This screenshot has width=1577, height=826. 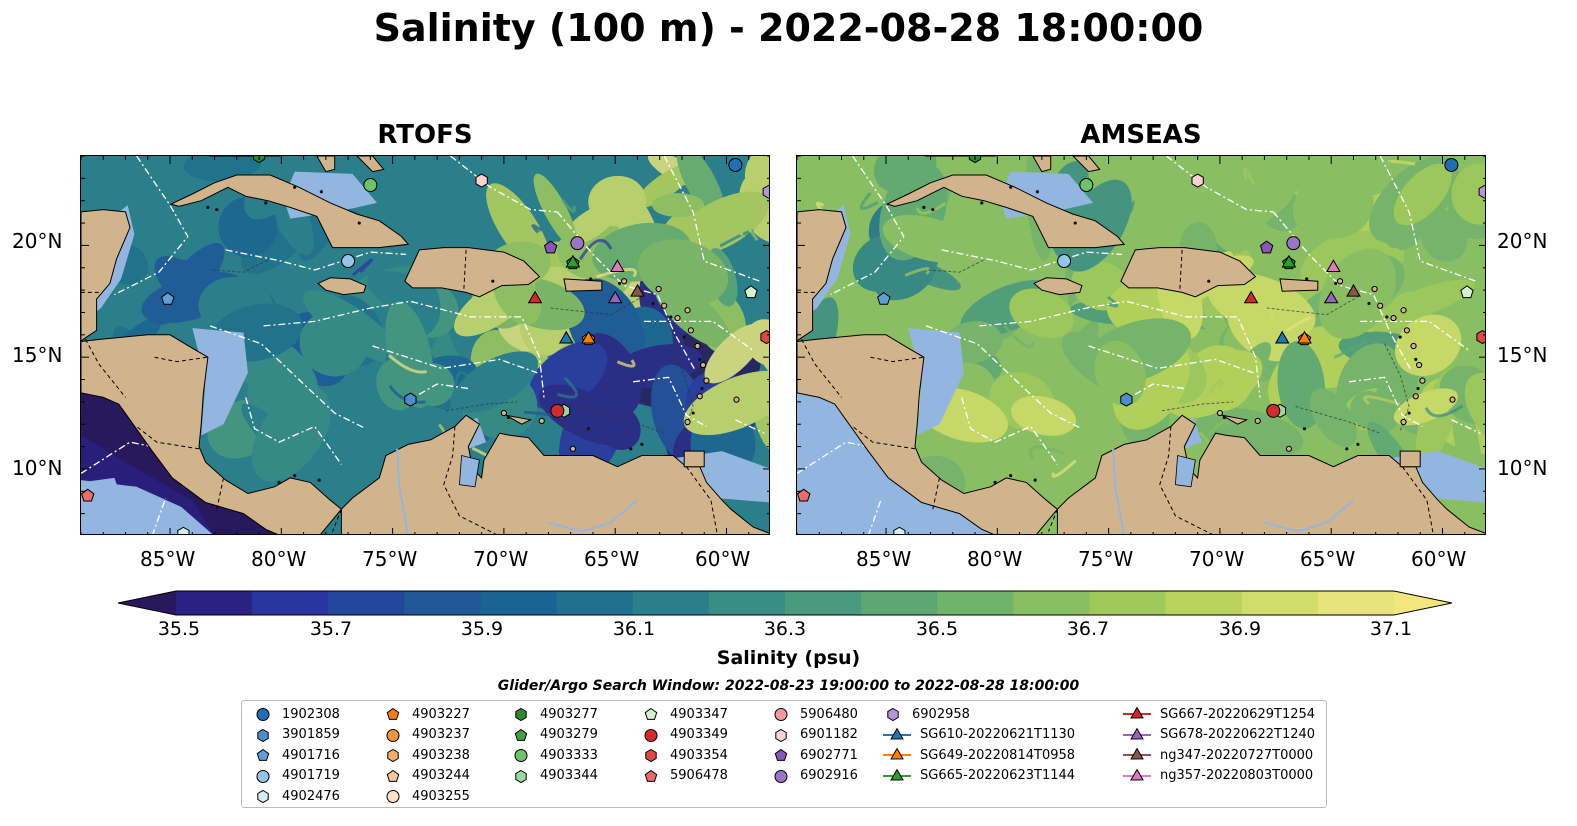 What do you see at coordinates (331, 629) in the screenshot?
I see `colorbar-tick-label: 35.7` at bounding box center [331, 629].